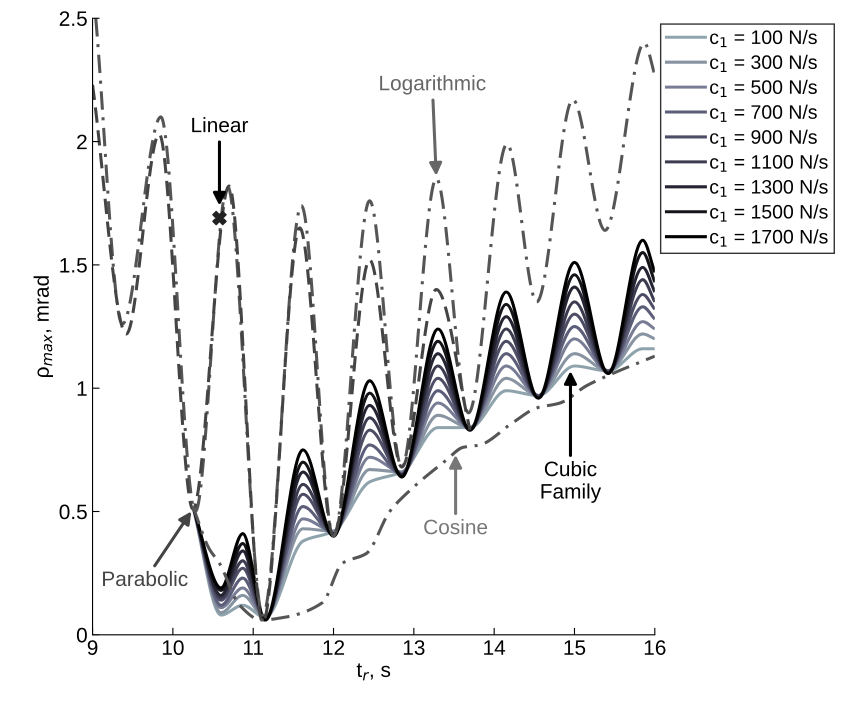 Image resolution: width=865 pixels, height=703 pixels. Describe the element at coordinates (763, 63) in the screenshot. I see `legend-label: c$_{1}$ = 300 N/s` at that location.